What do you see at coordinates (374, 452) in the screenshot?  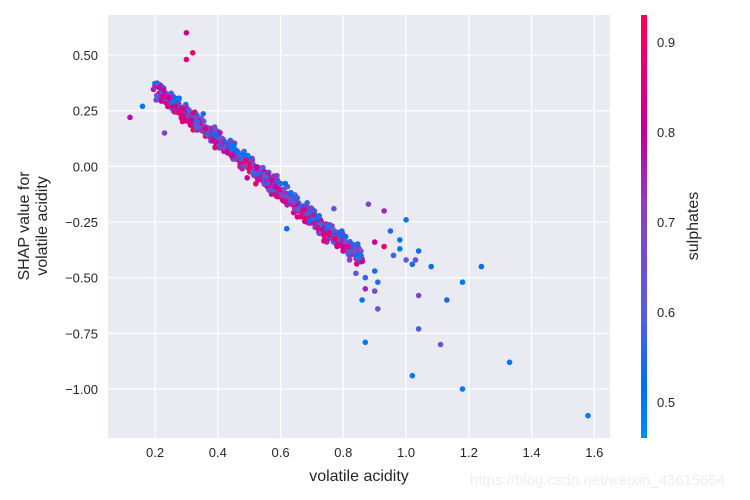 I see `x-axis-ticks: 0.2 0.4 0.6 0.8 1.0 1.2 1.4 1.6` at bounding box center [374, 452].